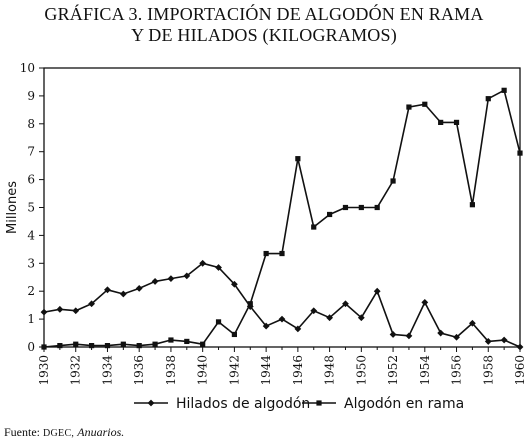 This screenshot has width=528, height=445. What do you see at coordinates (59, 433) in the screenshot?
I see `source-org: DGEC,` at bounding box center [59, 433].